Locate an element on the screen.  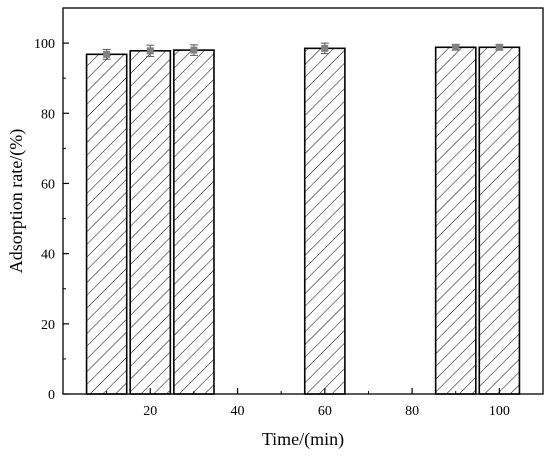
x-tick-label: 100 is located at coordinates (499, 411).